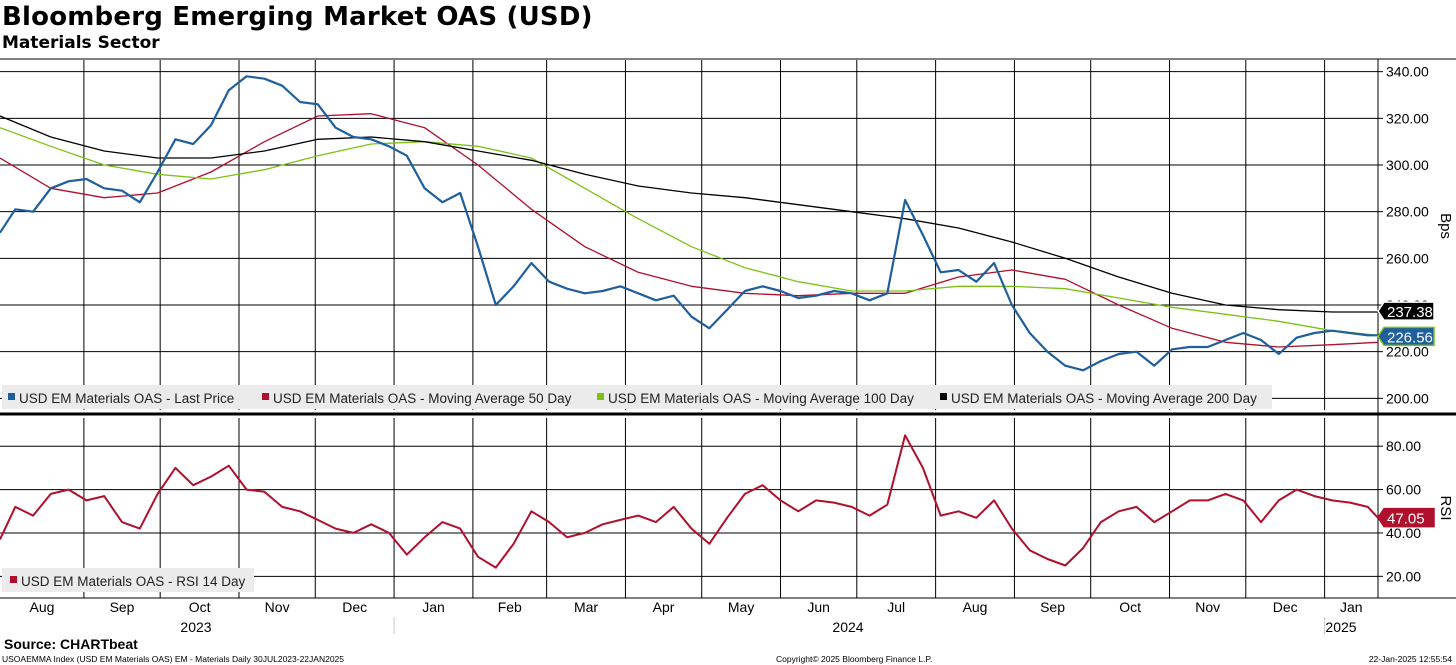  What do you see at coordinates (133, 581) in the screenshot?
I see `legend-entry: USD EM Materials OAS - RSI 14 Day` at bounding box center [133, 581].